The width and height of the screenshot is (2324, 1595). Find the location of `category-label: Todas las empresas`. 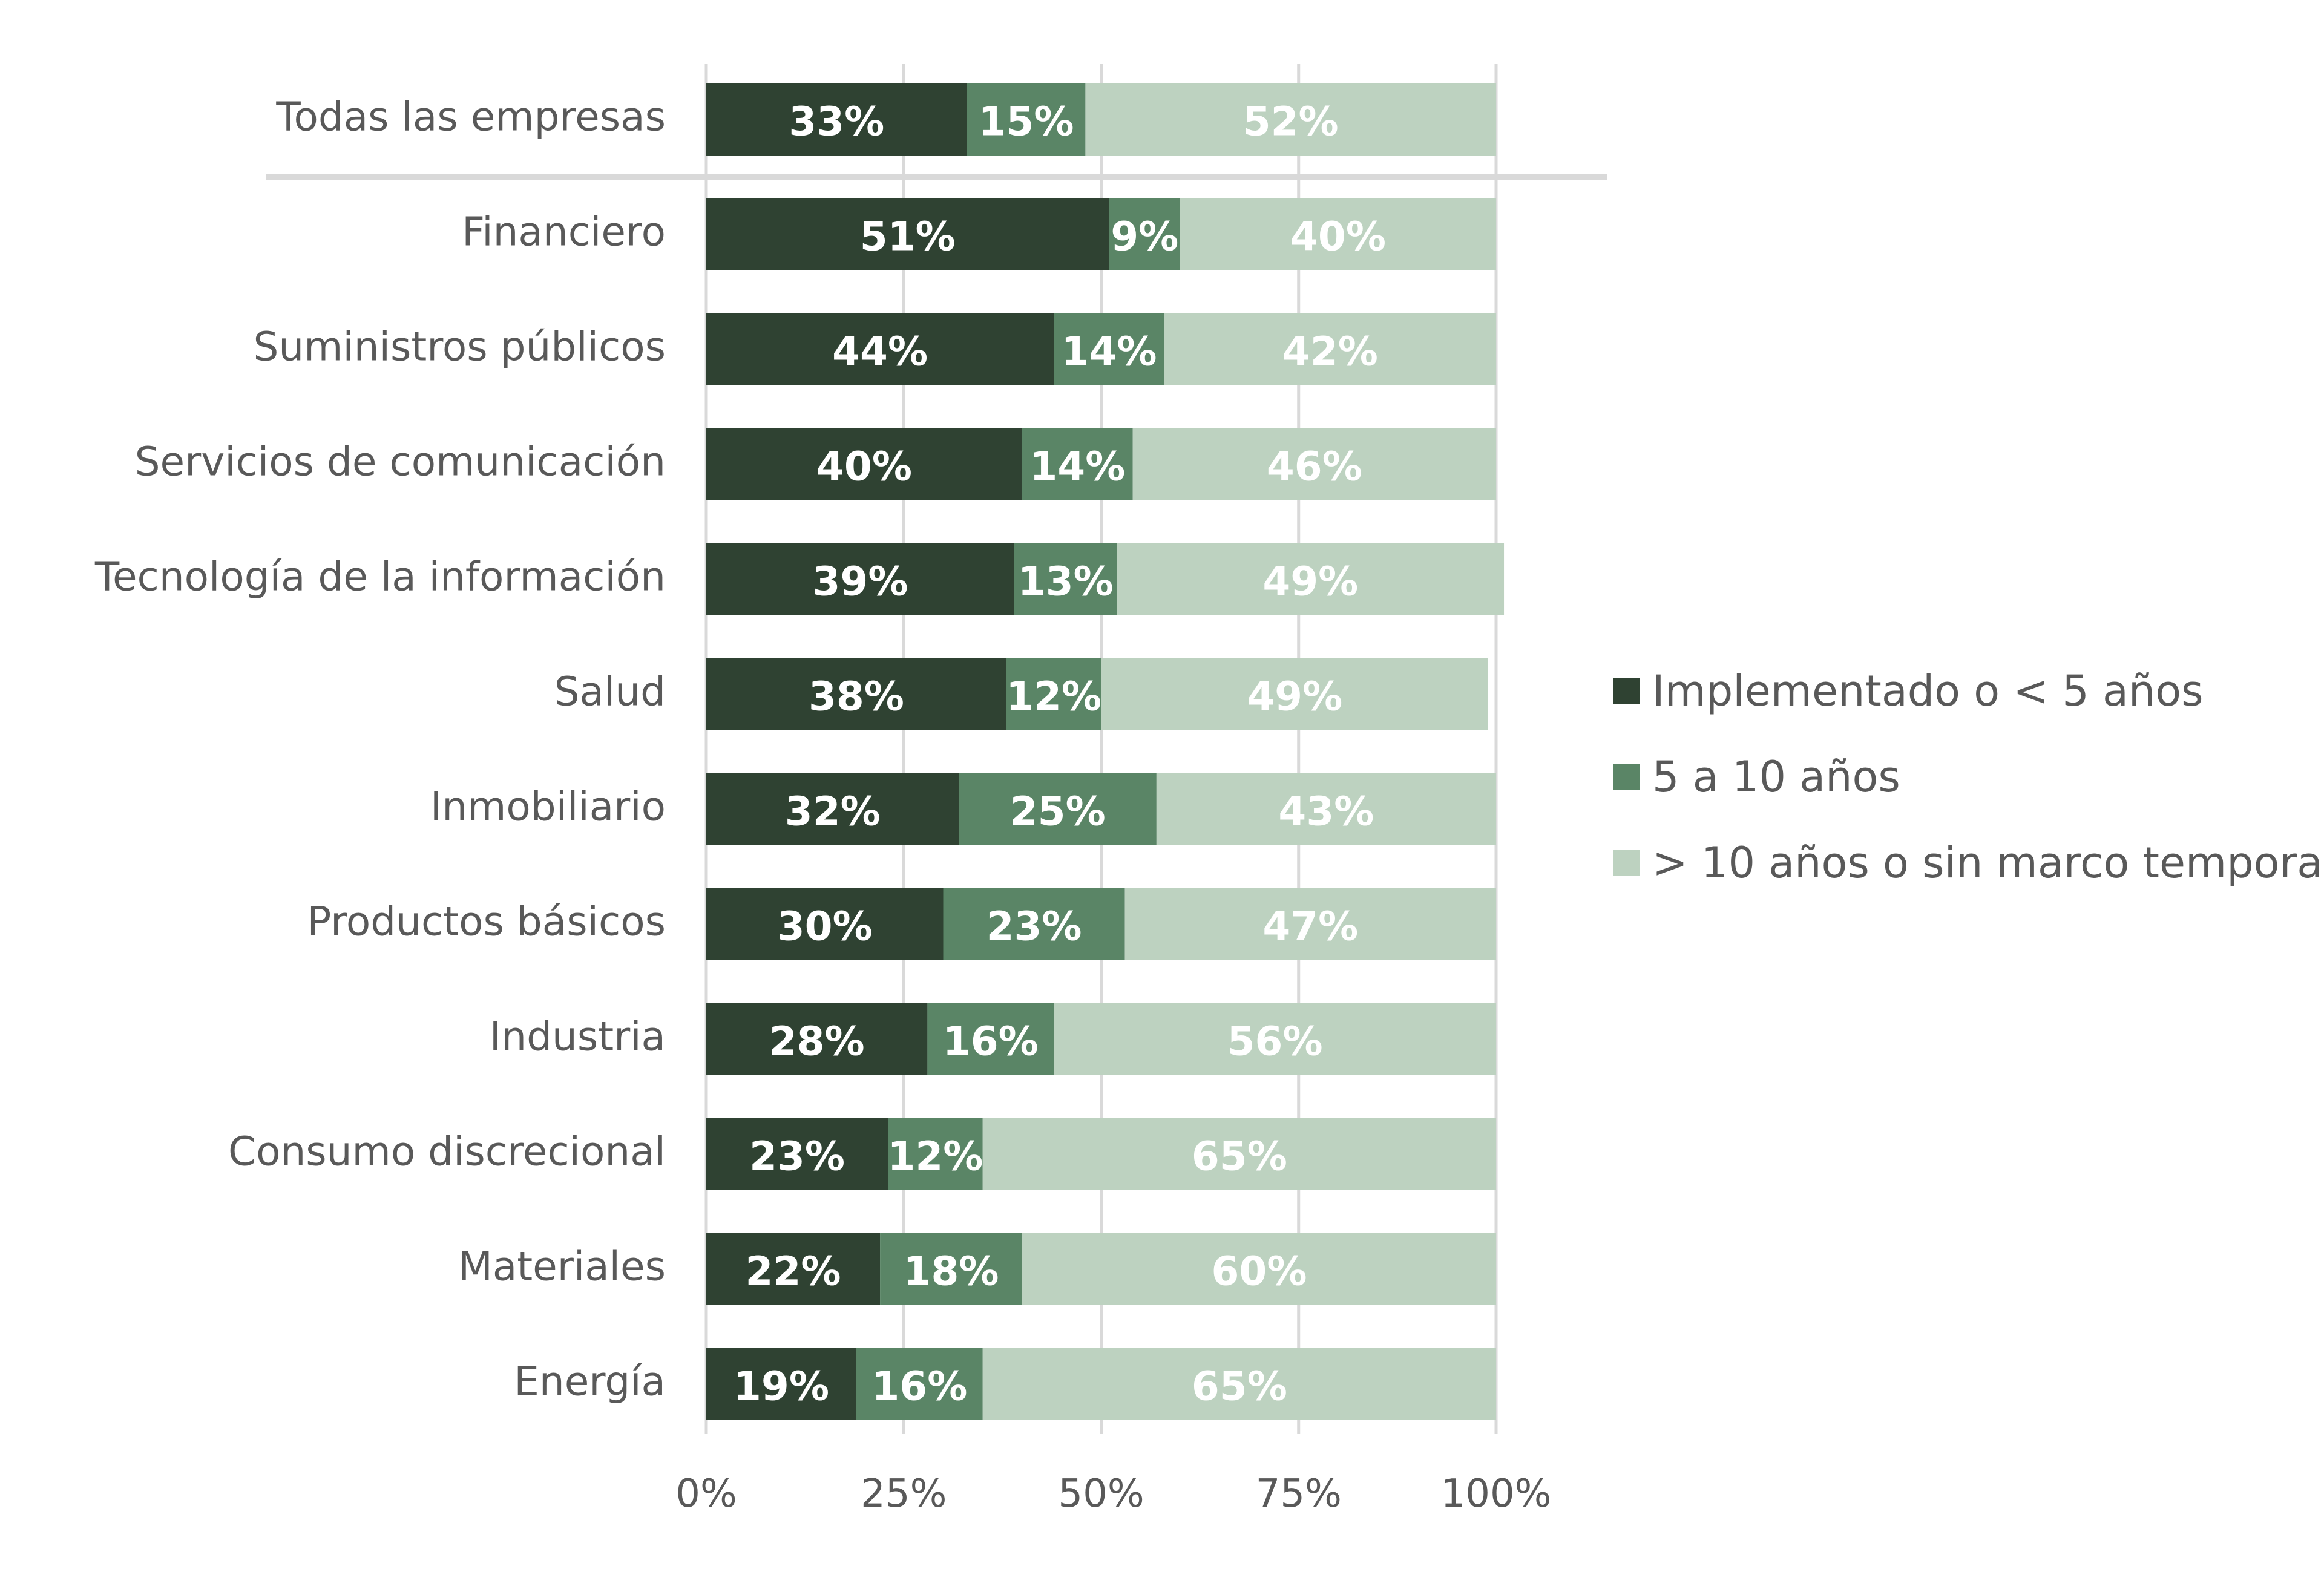

category-label: Todas las empresas is located at coordinates (470, 117).